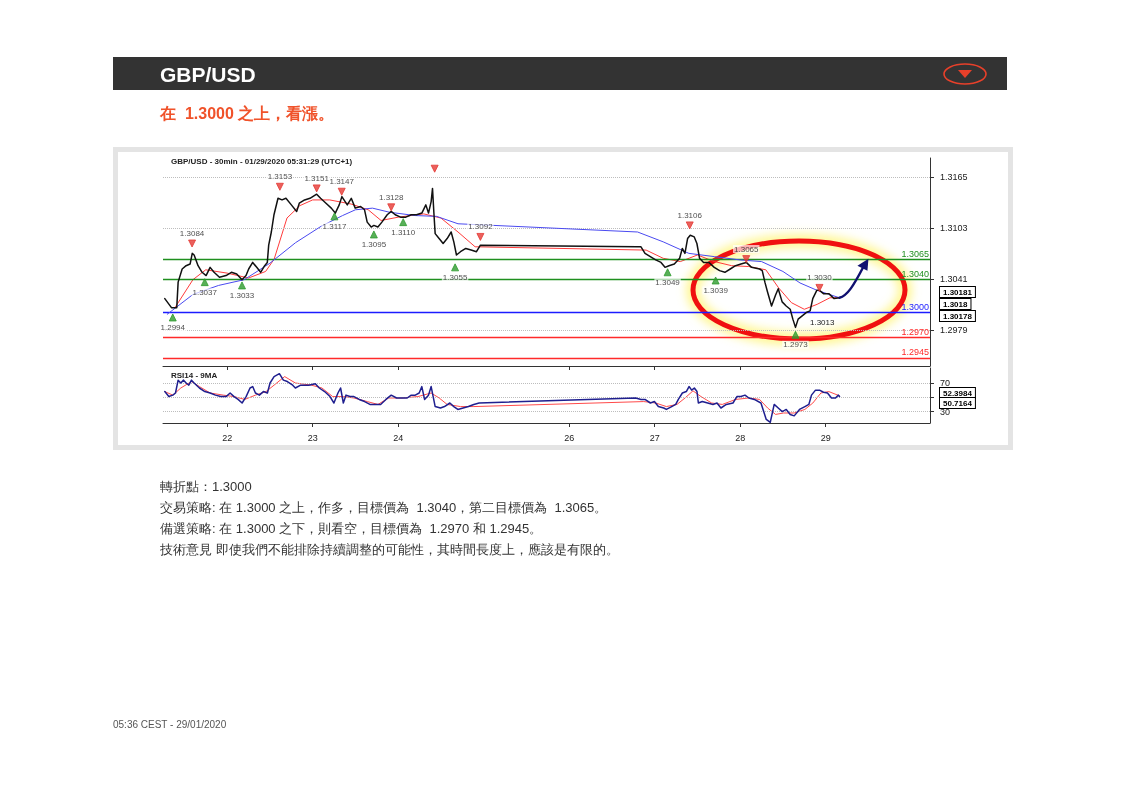 The image size is (1122, 794). What do you see at coordinates (915, 253) in the screenshot?
I see `ref-line-label: 1.3065` at bounding box center [915, 253].